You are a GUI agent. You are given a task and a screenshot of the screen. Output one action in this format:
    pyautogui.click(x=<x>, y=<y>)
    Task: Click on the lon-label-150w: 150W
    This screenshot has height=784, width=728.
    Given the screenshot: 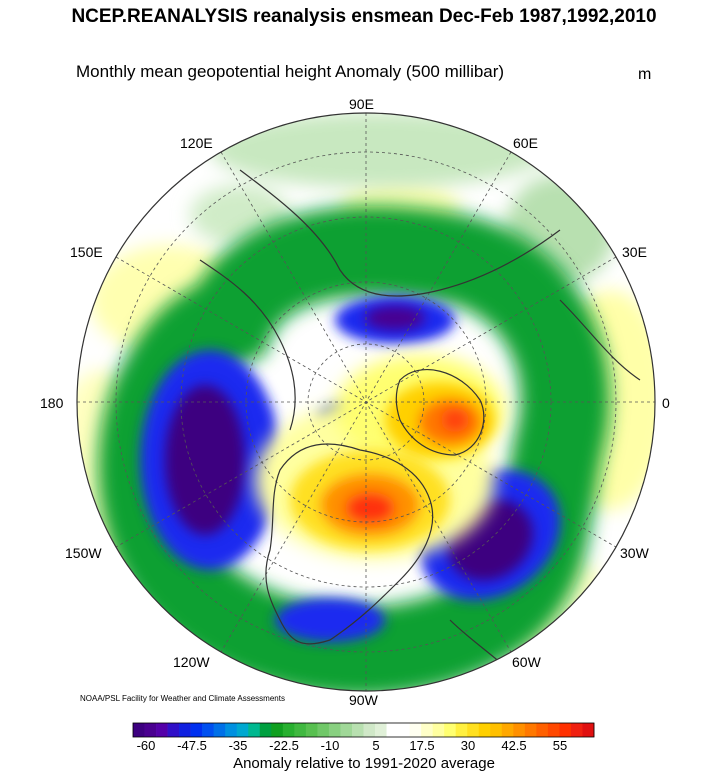 What is the action you would take?
    pyautogui.click(x=83, y=553)
    